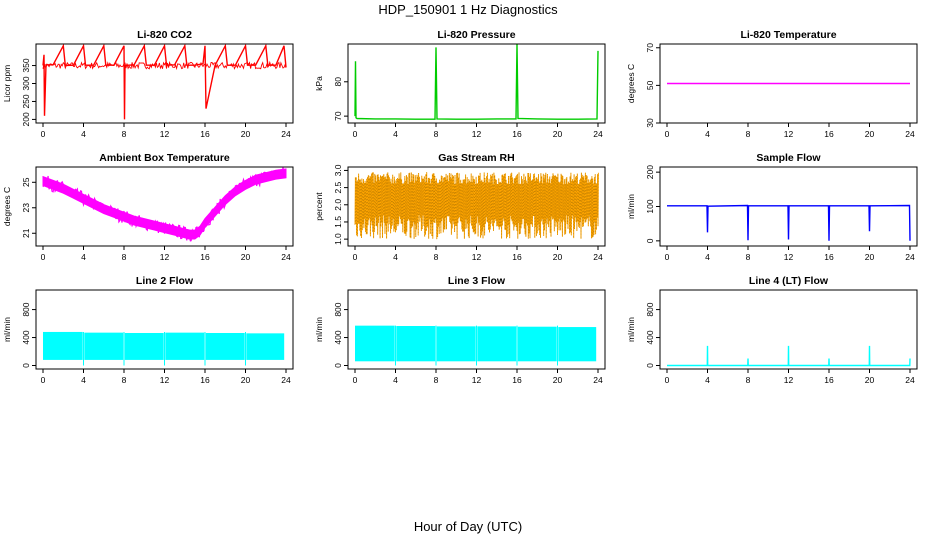 The height and width of the screenshot is (540, 936). I want to click on panel-title: Li-820 CO2, so click(164, 35).